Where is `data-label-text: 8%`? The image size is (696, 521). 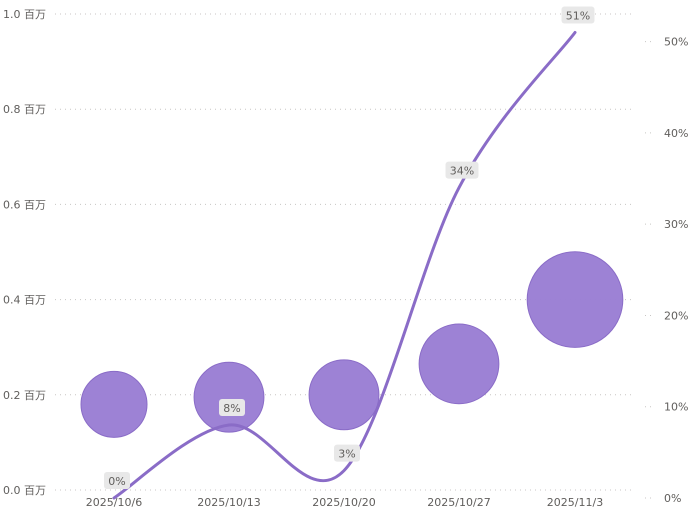
data-label-text: 8% is located at coordinates (231, 408).